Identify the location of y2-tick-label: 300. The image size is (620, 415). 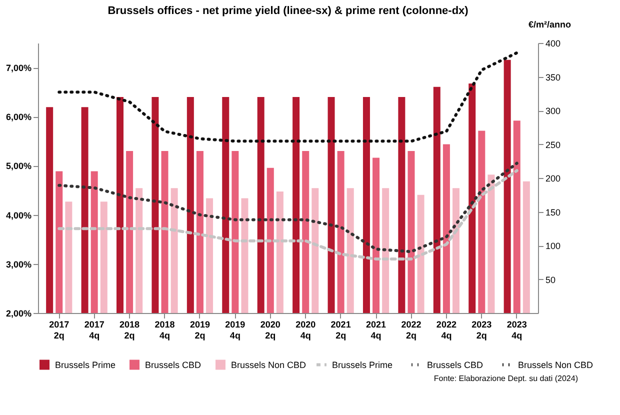
(553, 111).